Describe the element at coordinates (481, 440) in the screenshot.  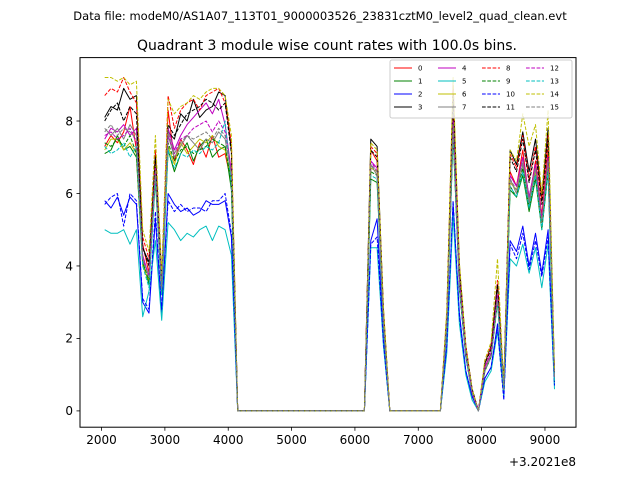
I see `x-tick-label: 8000` at that location.